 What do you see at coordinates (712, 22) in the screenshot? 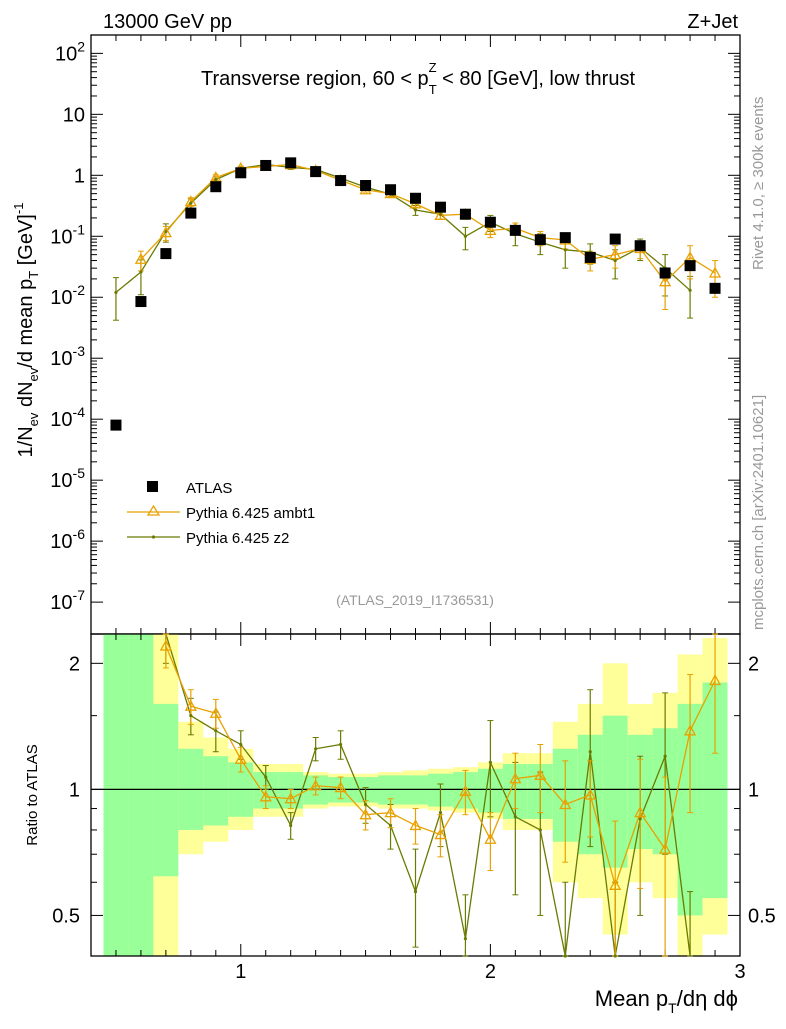
I see `process-label: Z+Jet` at bounding box center [712, 22].